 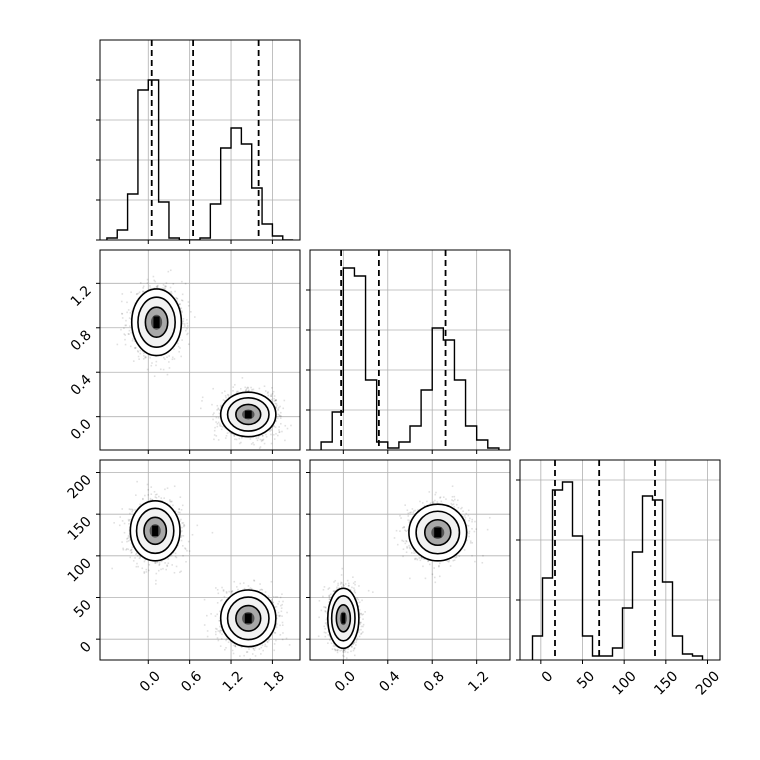 I want to click on x-tick-label: 150, so click(x=666, y=683).